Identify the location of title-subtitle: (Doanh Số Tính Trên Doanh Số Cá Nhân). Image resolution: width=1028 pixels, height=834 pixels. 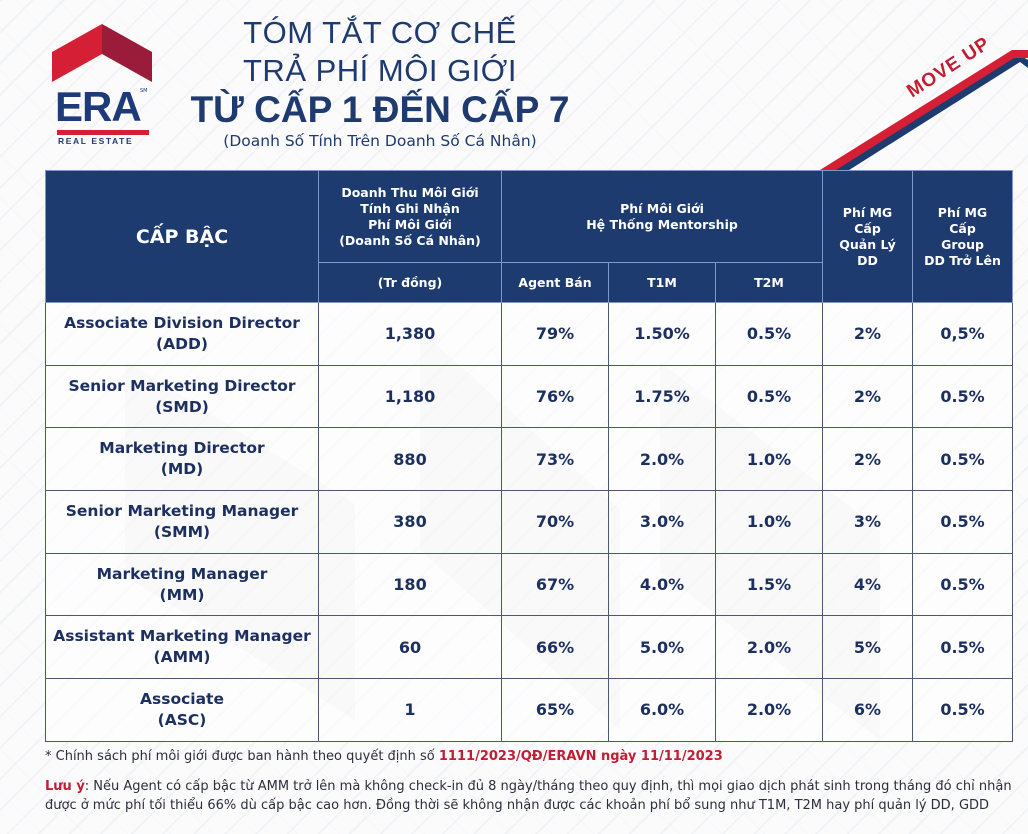
(380, 141).